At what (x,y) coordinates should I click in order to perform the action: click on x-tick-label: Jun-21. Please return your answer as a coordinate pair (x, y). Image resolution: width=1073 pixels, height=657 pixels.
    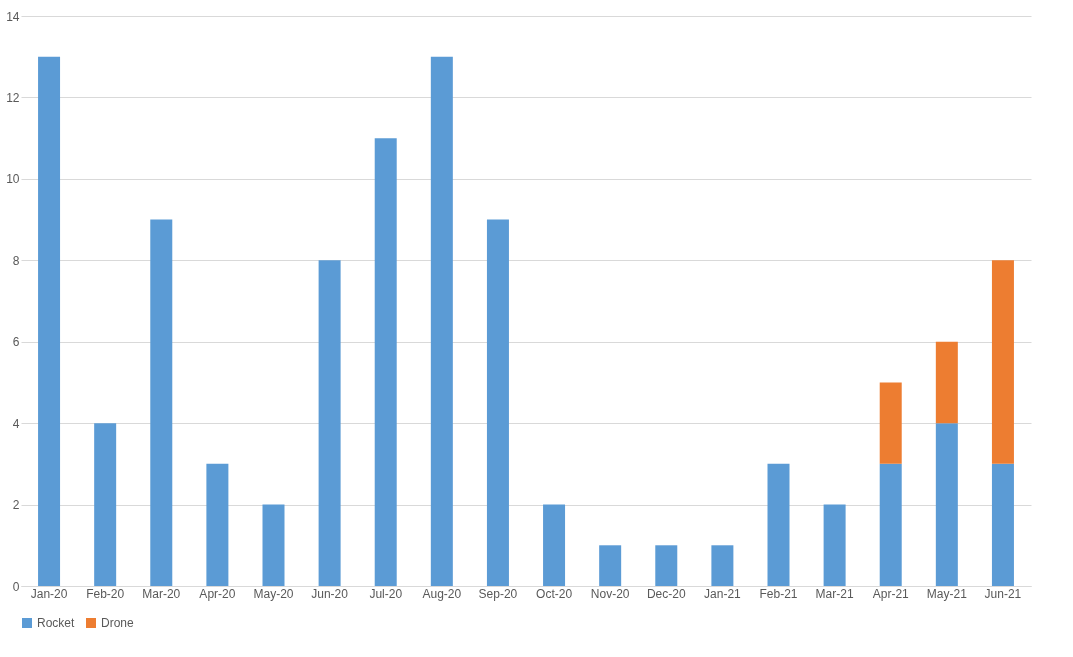
    Looking at the image, I should click on (1003, 593).